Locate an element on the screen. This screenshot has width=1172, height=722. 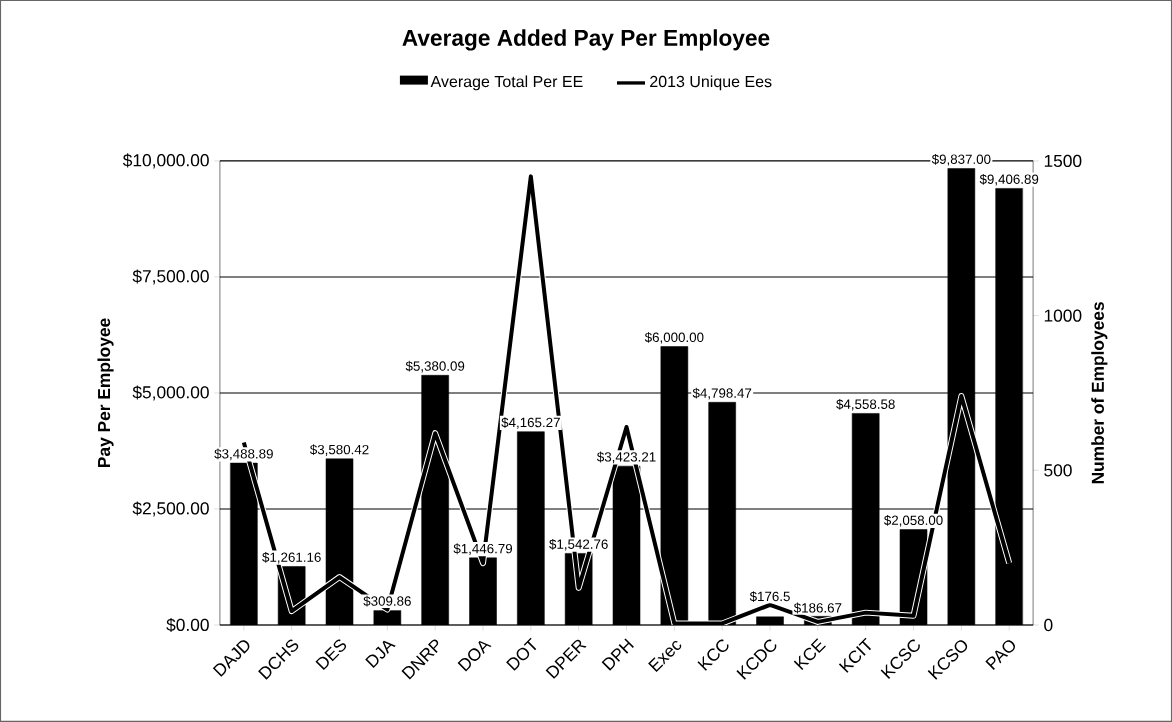
data-label: $3,580.42 is located at coordinates (339, 450).